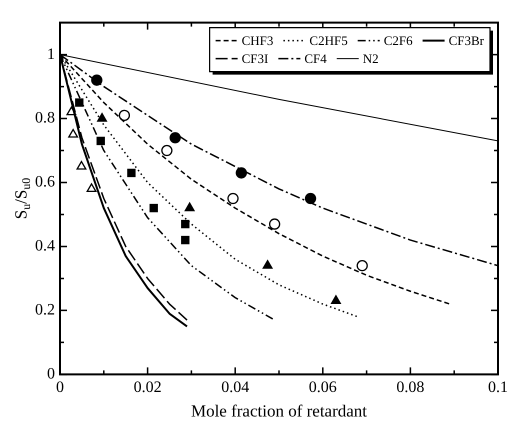  Describe the element at coordinates (148, 387) in the screenshot. I see `x-tick-label: 0.02` at that location.